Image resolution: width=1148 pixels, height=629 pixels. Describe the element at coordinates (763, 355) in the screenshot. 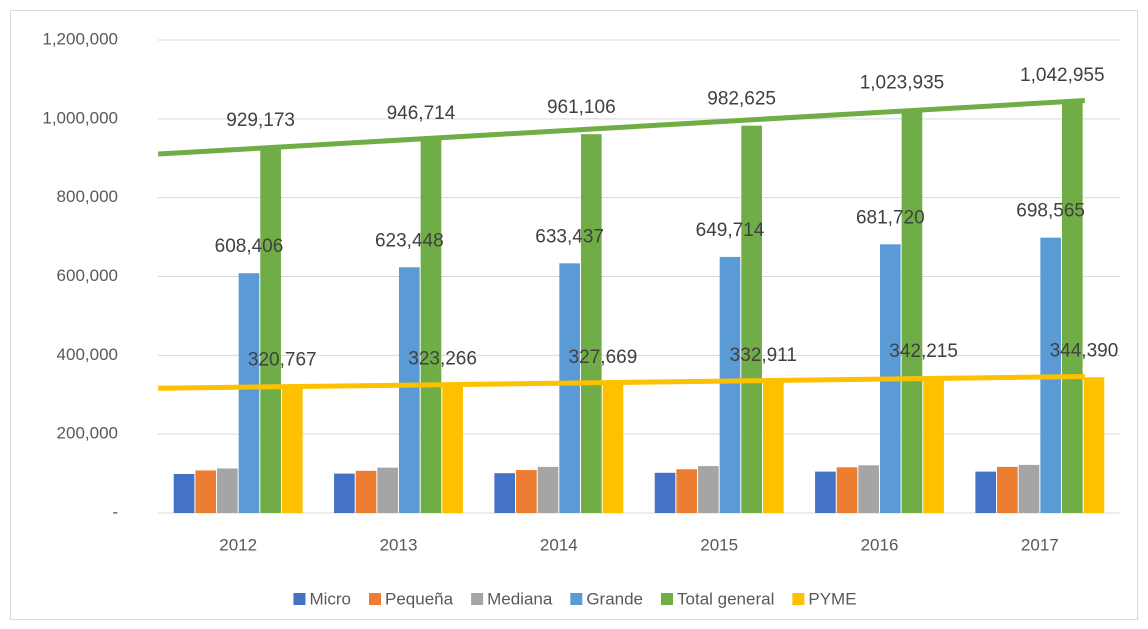

I see `data-label: 332,911` at that location.